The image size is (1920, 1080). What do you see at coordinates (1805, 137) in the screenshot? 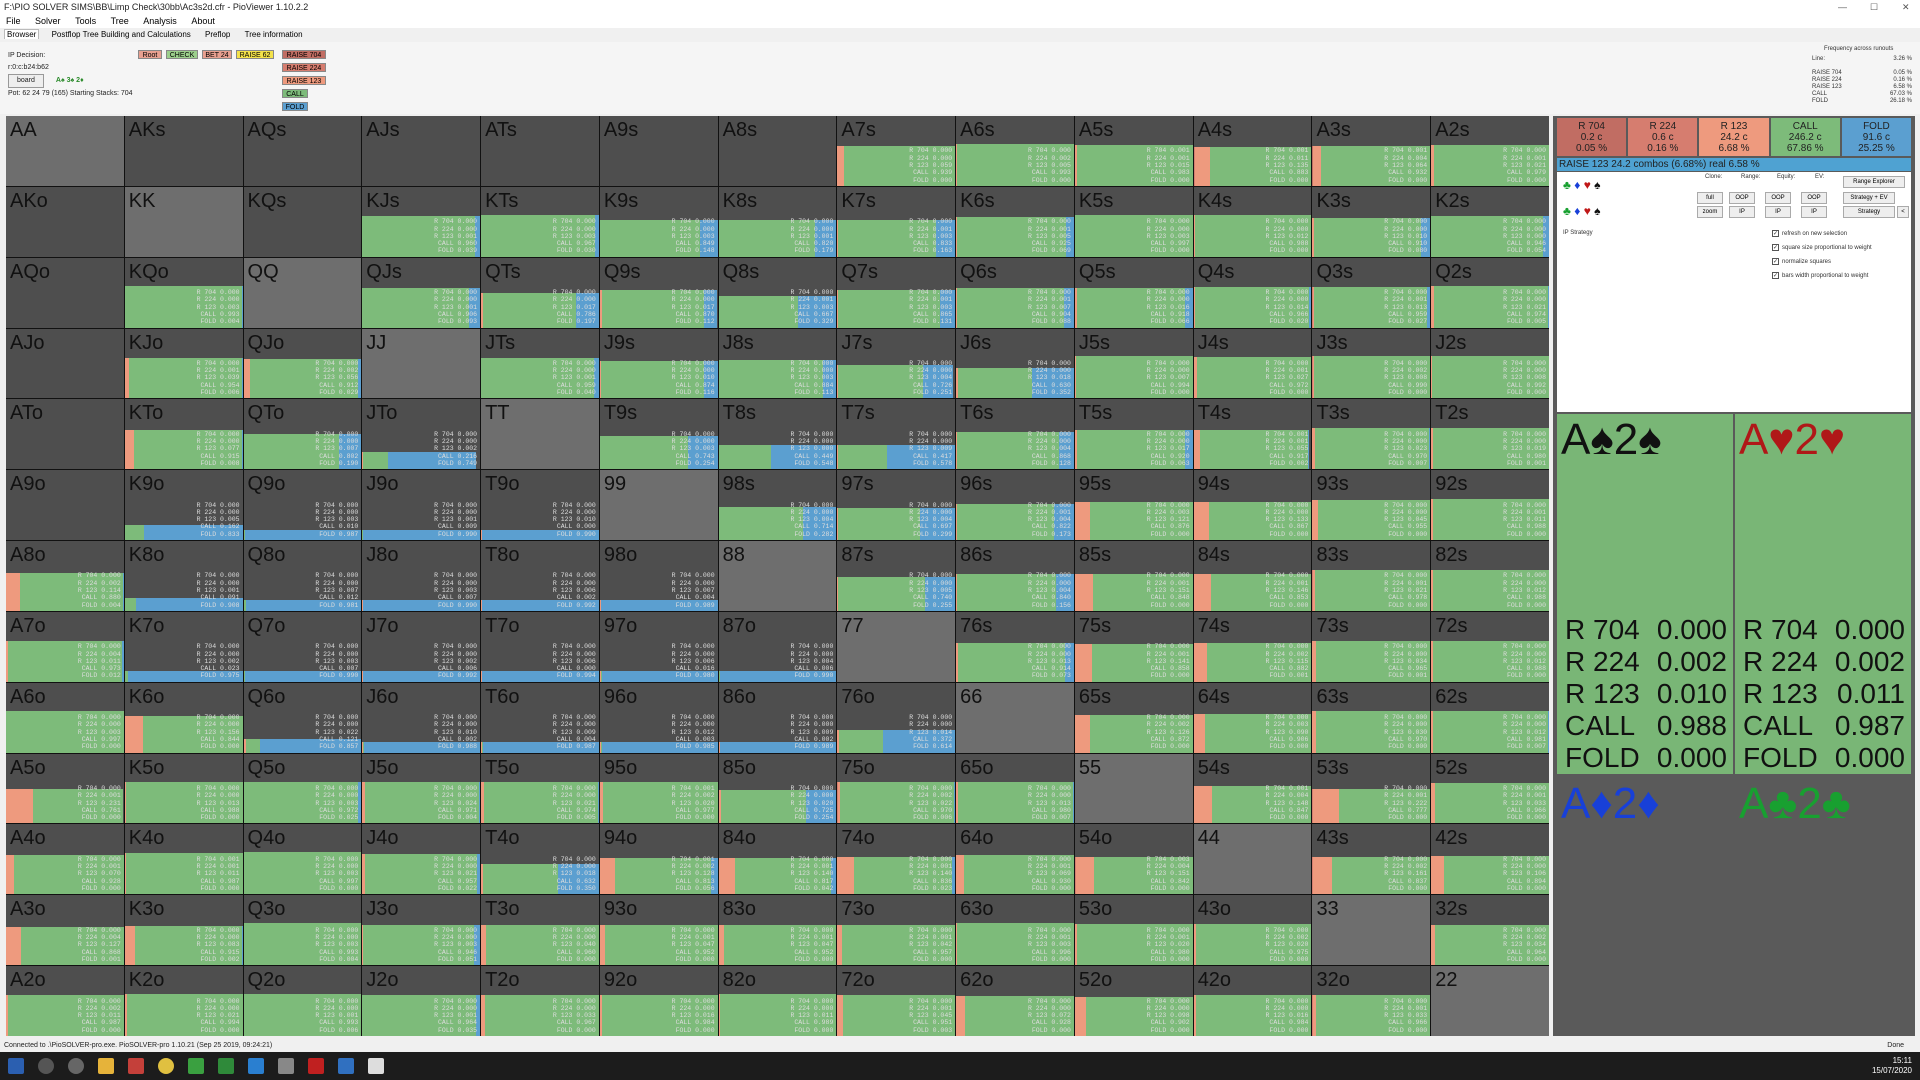
I see `action-call: CALL 246.2 c 67.86 %` at bounding box center [1805, 137].